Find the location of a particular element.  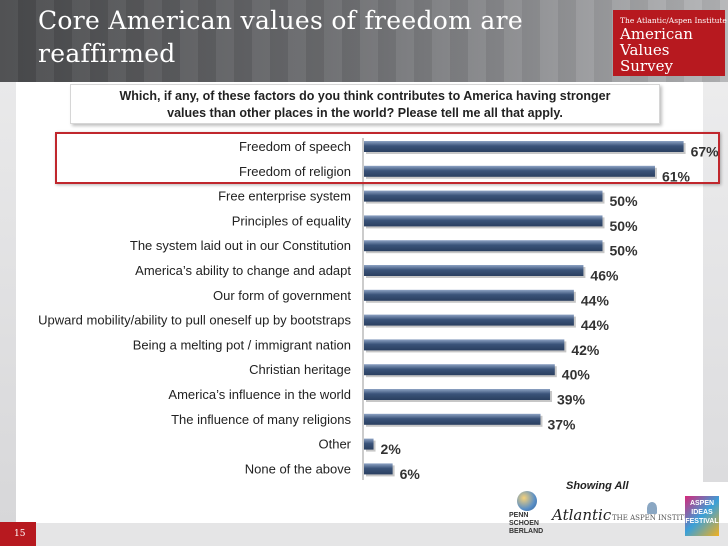

survey-logo-line1: American is located at coordinates (656, 34).